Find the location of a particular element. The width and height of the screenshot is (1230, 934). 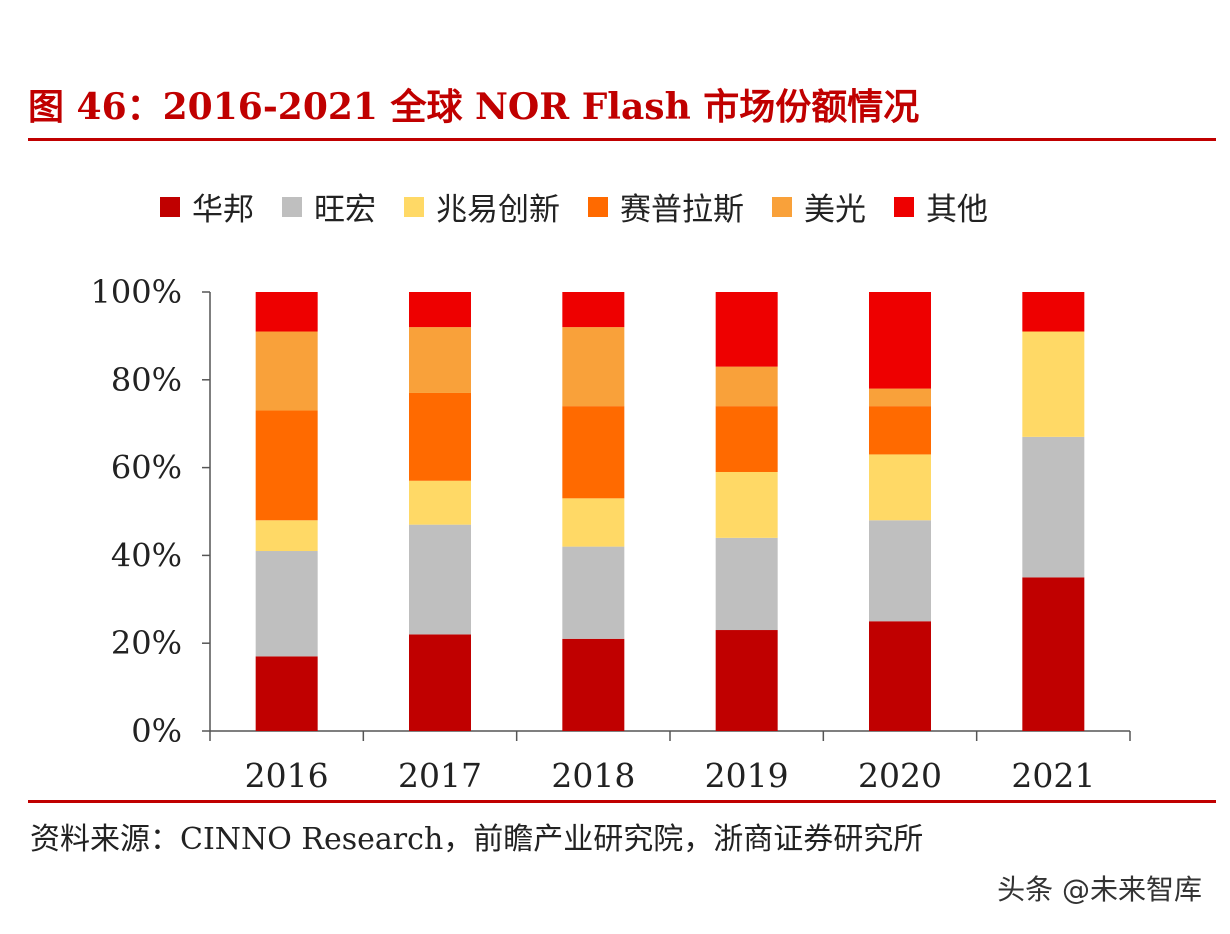

legend-label: 赛普拉斯 is located at coordinates (682, 210).